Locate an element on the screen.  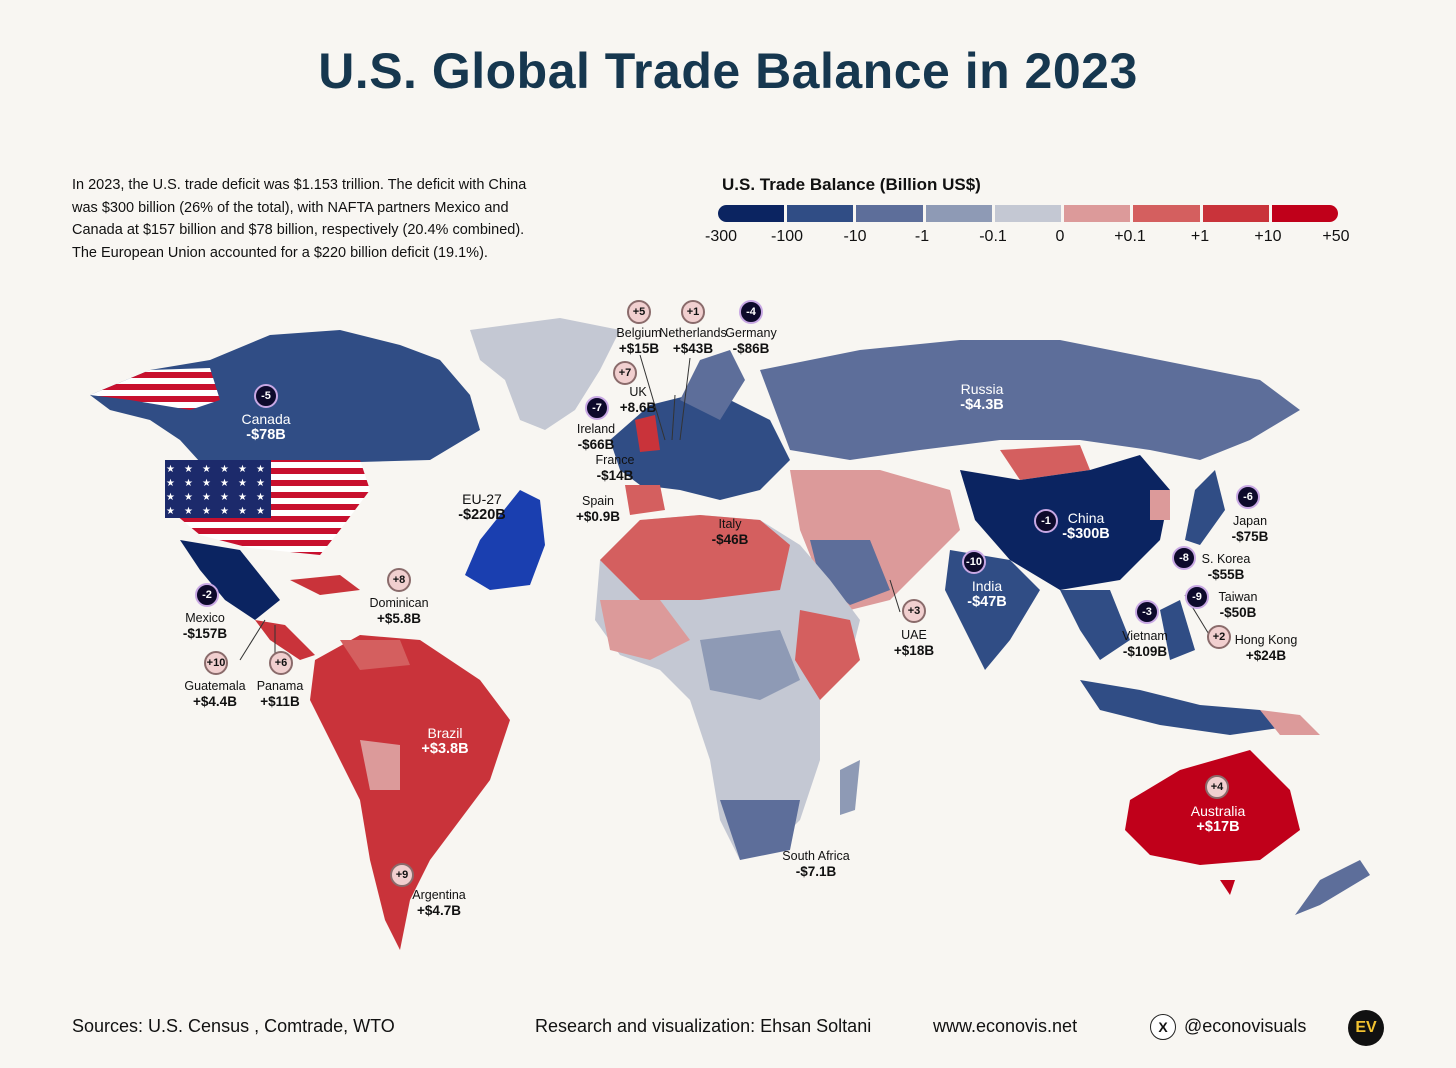
x-icon: X is located at coordinates (1163, 1027).